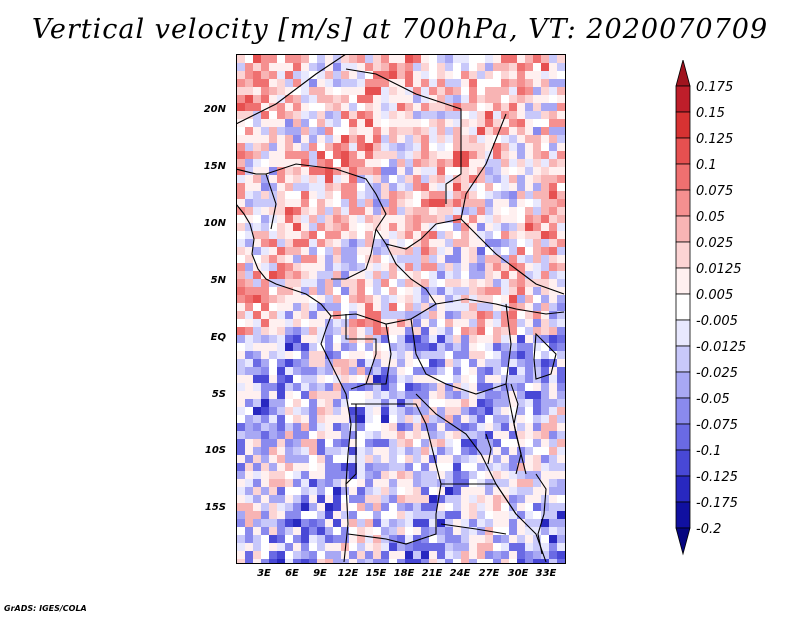 This screenshot has height=618, width=800. Describe the element at coordinates (215, 507) in the screenshot. I see `lat-label: 15S` at that location.